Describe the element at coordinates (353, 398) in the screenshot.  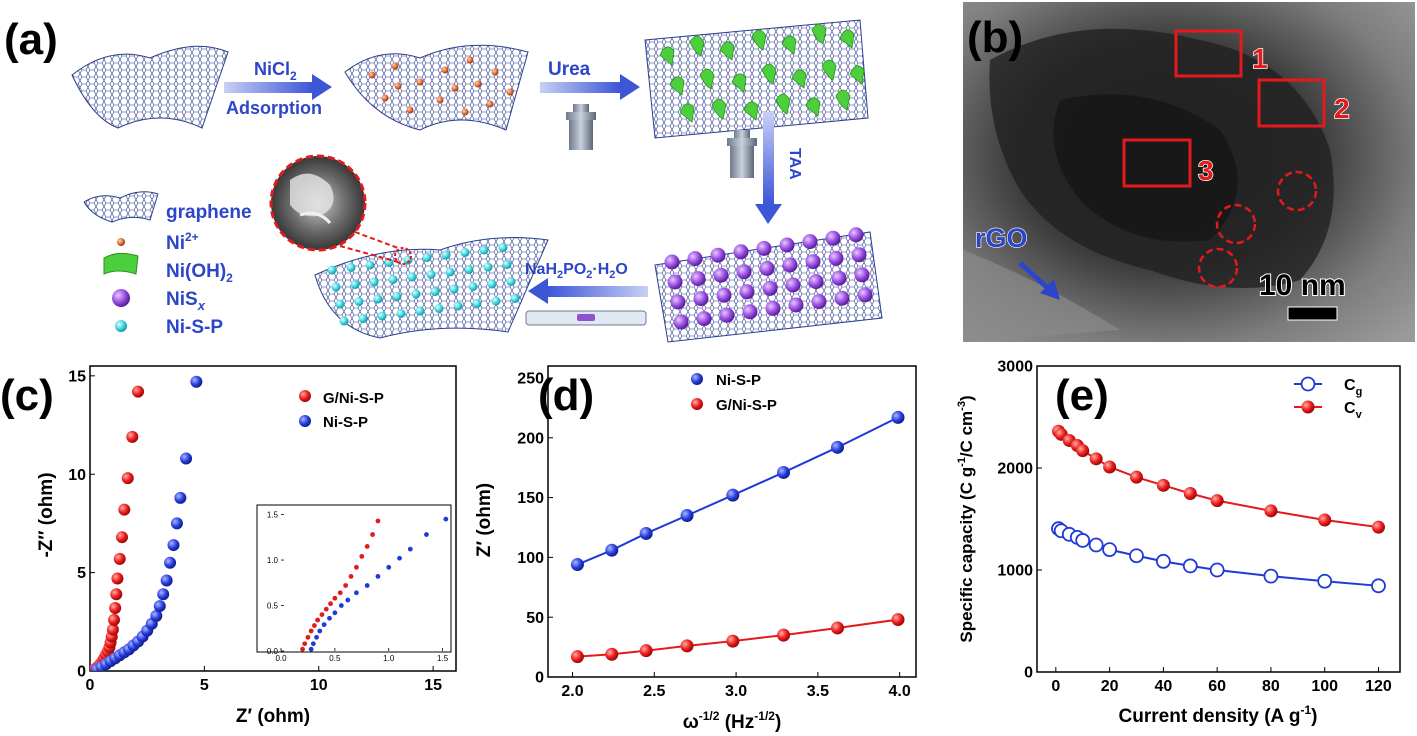
I see `legend-label-c-0: G/Ni-S-P` at that location.